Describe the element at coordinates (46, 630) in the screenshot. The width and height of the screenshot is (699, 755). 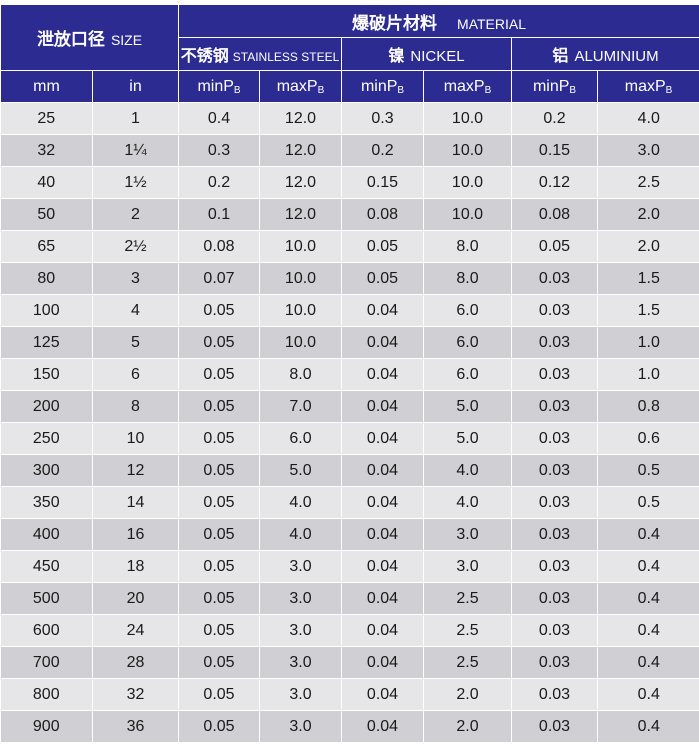
I see `size-mm-cell: 600` at that location.